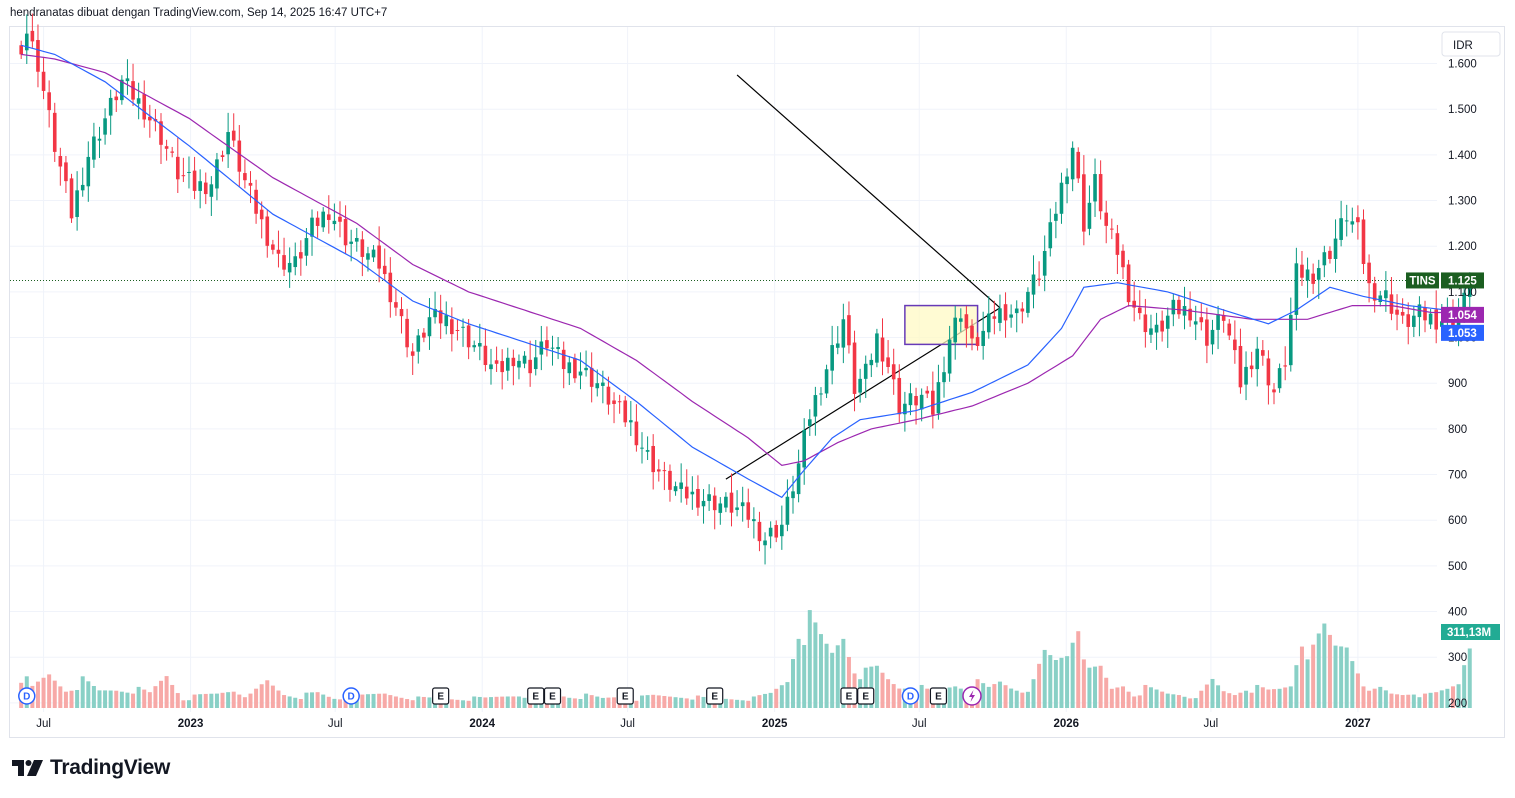 Image resolution: width=1515 pixels, height=798 pixels. What do you see at coordinates (1471, 44) in the screenshot?
I see `currency-box` at bounding box center [1471, 44].